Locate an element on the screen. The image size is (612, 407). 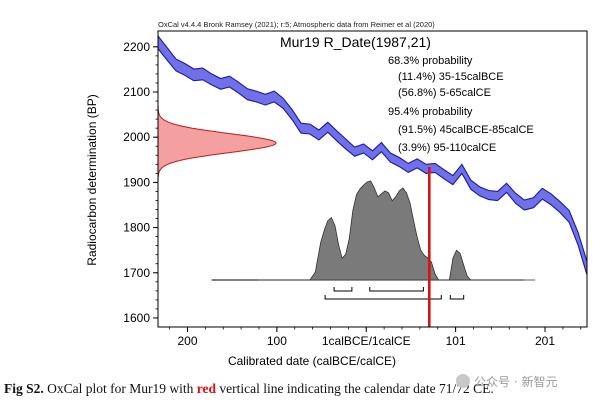
watermark: 公众号 · 新智元 is located at coordinates (506, 381).